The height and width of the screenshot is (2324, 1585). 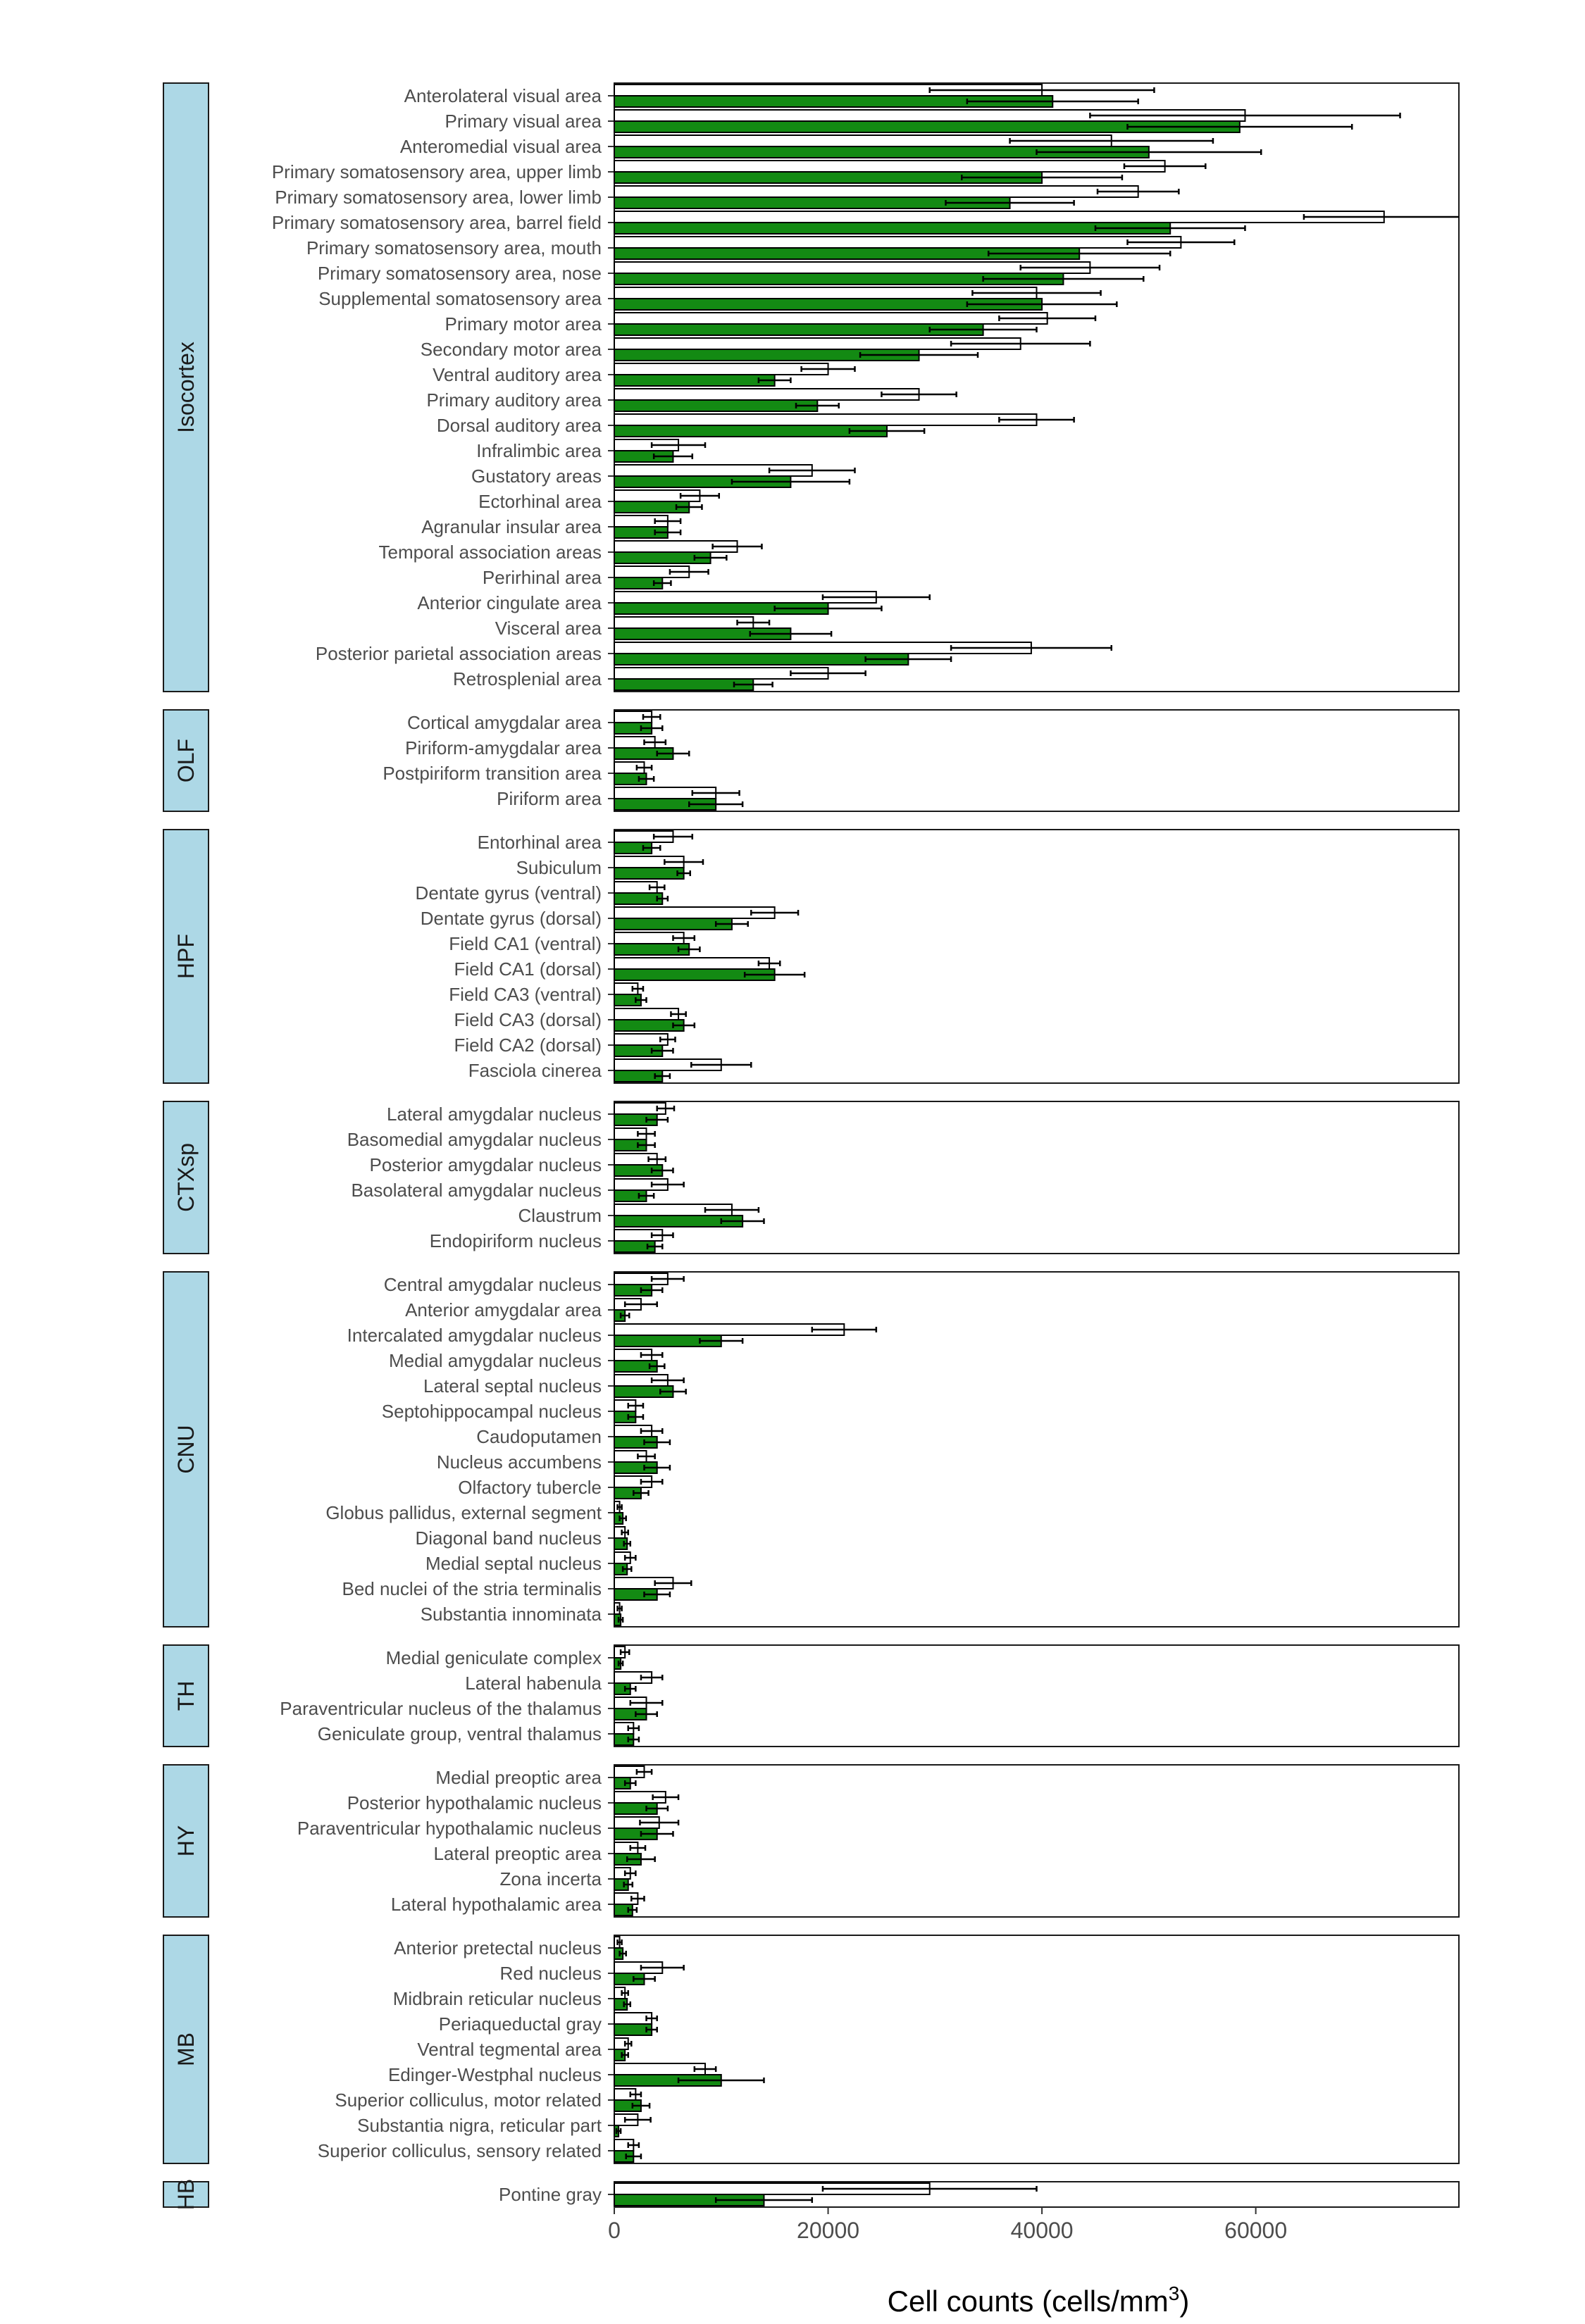 I want to click on region-row: Field CA3 (dorsal), so click(x=575, y=1020).